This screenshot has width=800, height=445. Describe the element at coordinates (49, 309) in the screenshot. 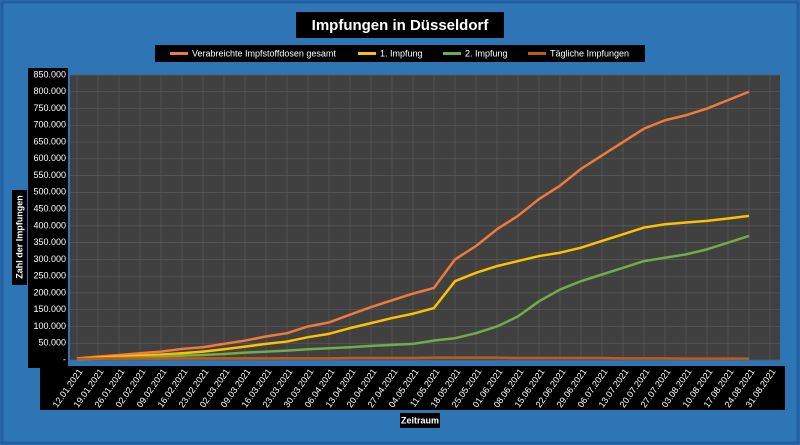

I see `y-tick-label: 150.000` at that location.